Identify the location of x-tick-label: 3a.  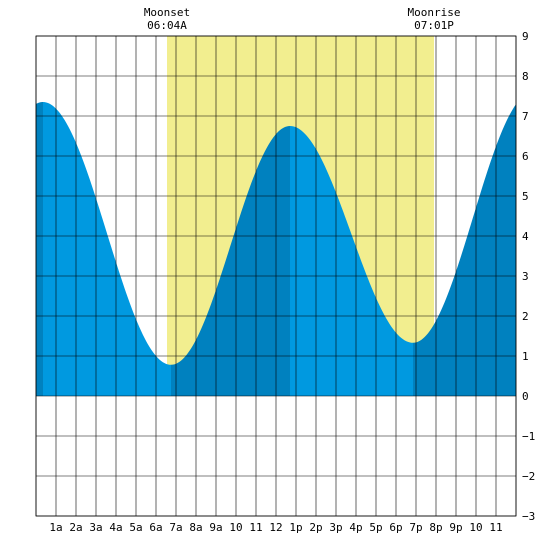
(95, 527).